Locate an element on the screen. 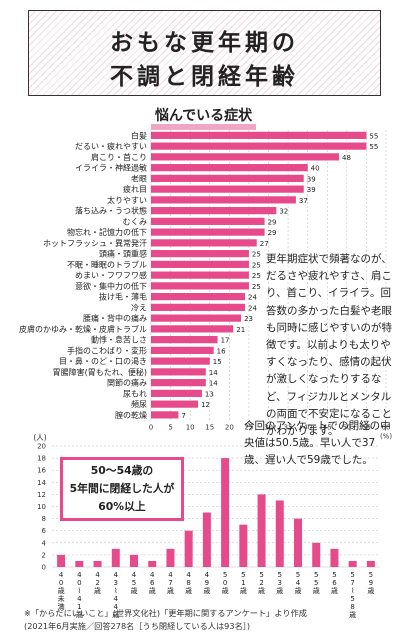 This screenshot has width=407, height=639. y-tick-label: 4 is located at coordinates (44, 543).